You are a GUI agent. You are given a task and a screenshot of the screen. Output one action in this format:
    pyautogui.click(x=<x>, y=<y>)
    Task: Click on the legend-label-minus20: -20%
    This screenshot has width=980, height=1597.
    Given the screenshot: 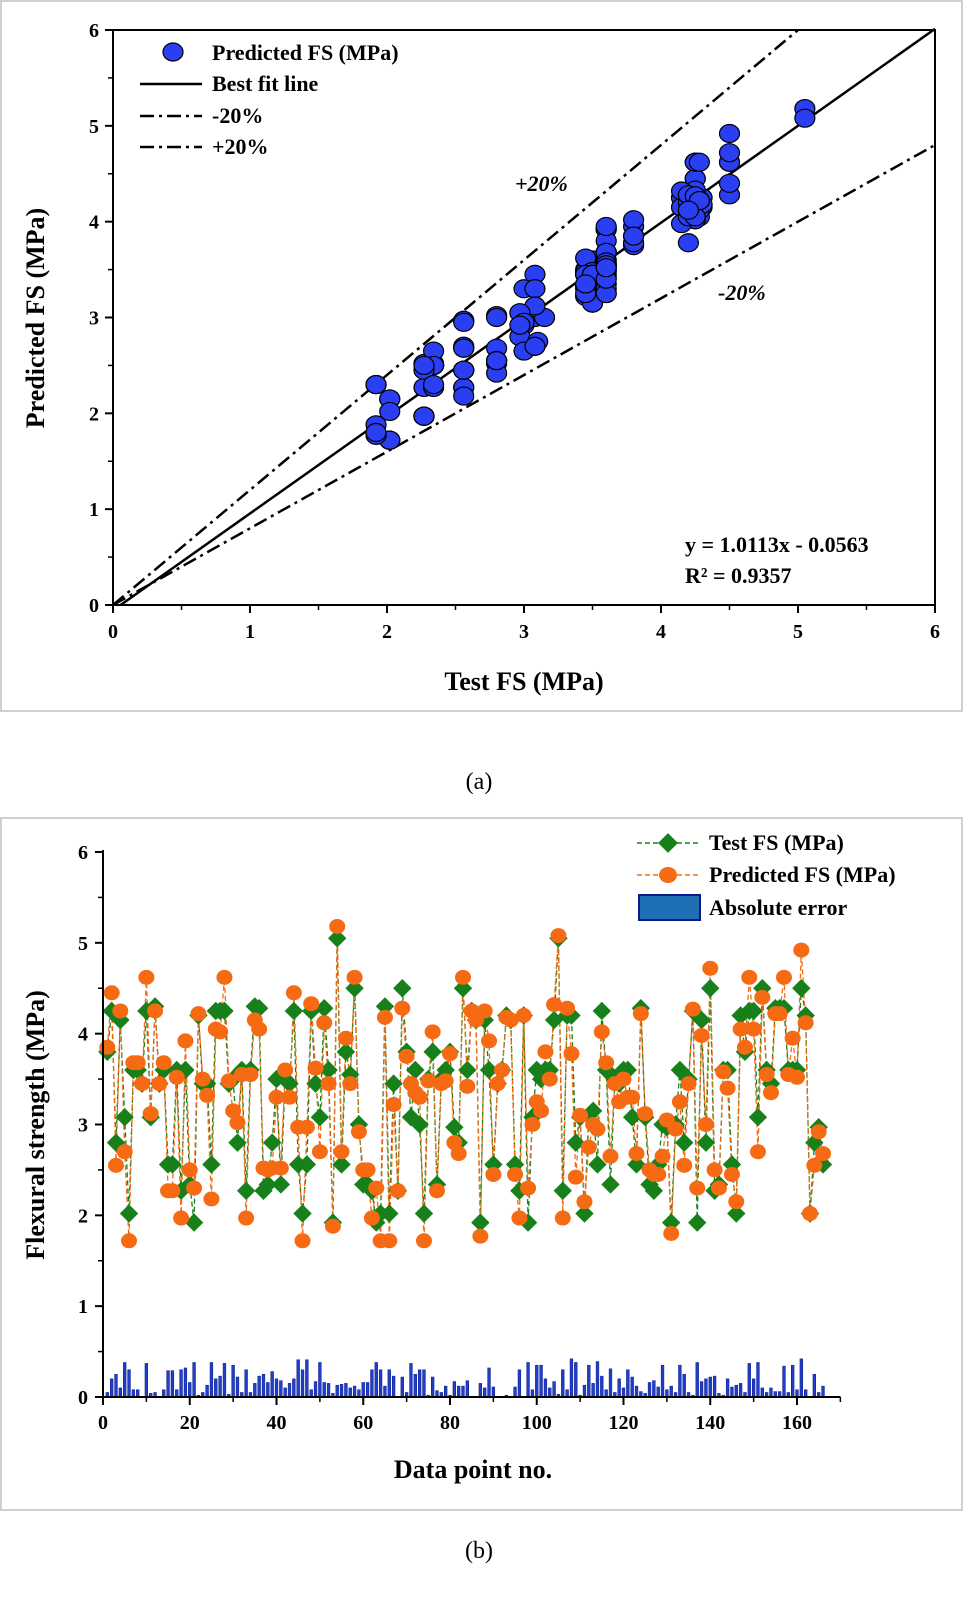 What is the action you would take?
    pyautogui.click(x=237, y=115)
    